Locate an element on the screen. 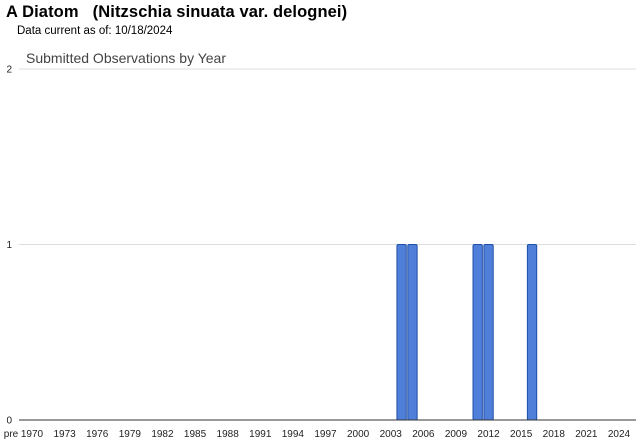 The height and width of the screenshot is (442, 640). x-tick-label-2012: 2012 is located at coordinates (488, 434).